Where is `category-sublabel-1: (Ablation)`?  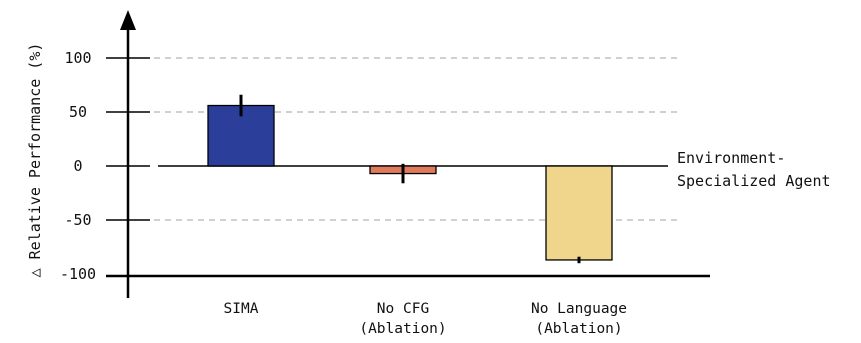 category-sublabel-1: (Ablation) is located at coordinates (402, 329).